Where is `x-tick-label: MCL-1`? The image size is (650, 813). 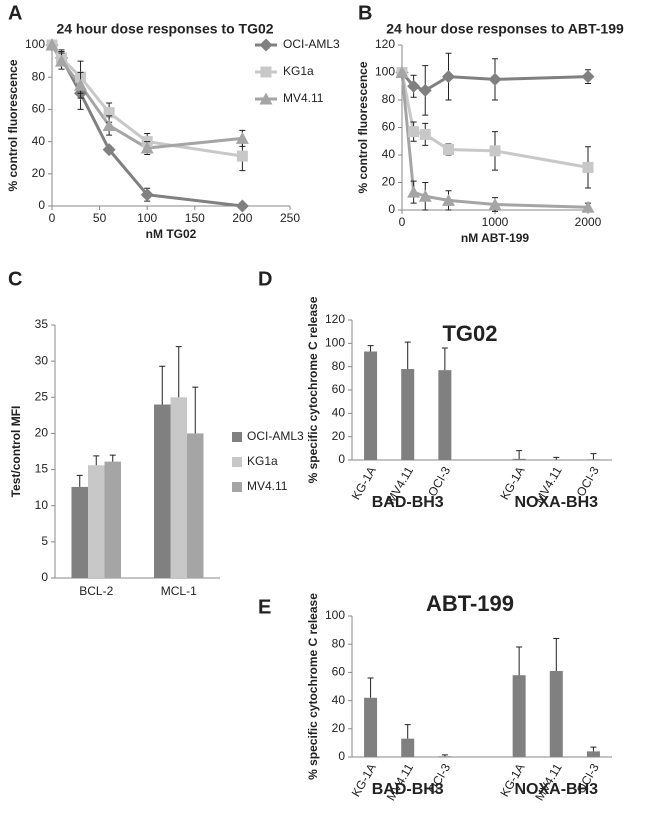 x-tick-label: MCL-1 is located at coordinates (179, 591).